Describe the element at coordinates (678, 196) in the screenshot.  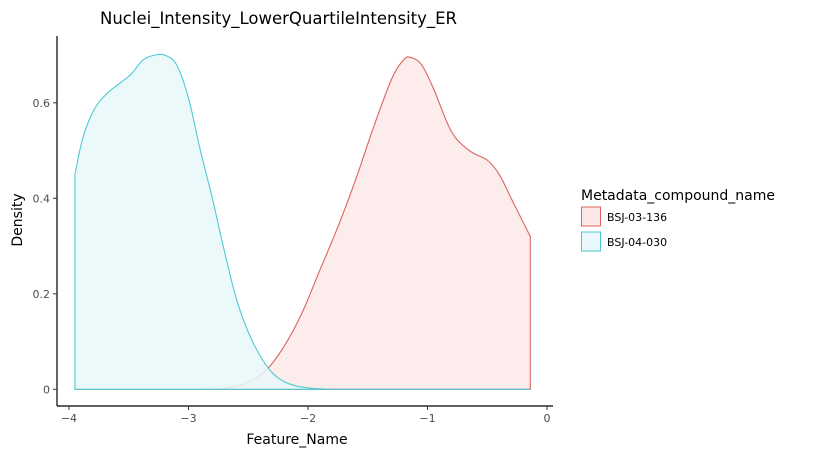
I see `legend-title: Metadata_compound_name` at that location.